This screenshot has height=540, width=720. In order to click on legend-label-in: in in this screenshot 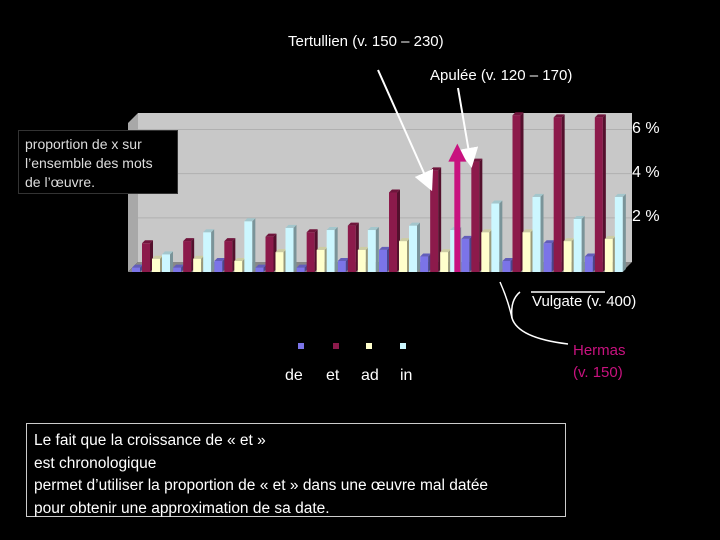, I will do `click(406, 375)`.